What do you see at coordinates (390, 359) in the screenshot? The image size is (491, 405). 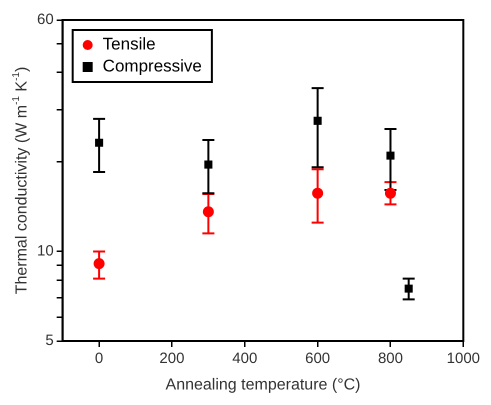 I see `x-tick-label: 800` at bounding box center [390, 359].